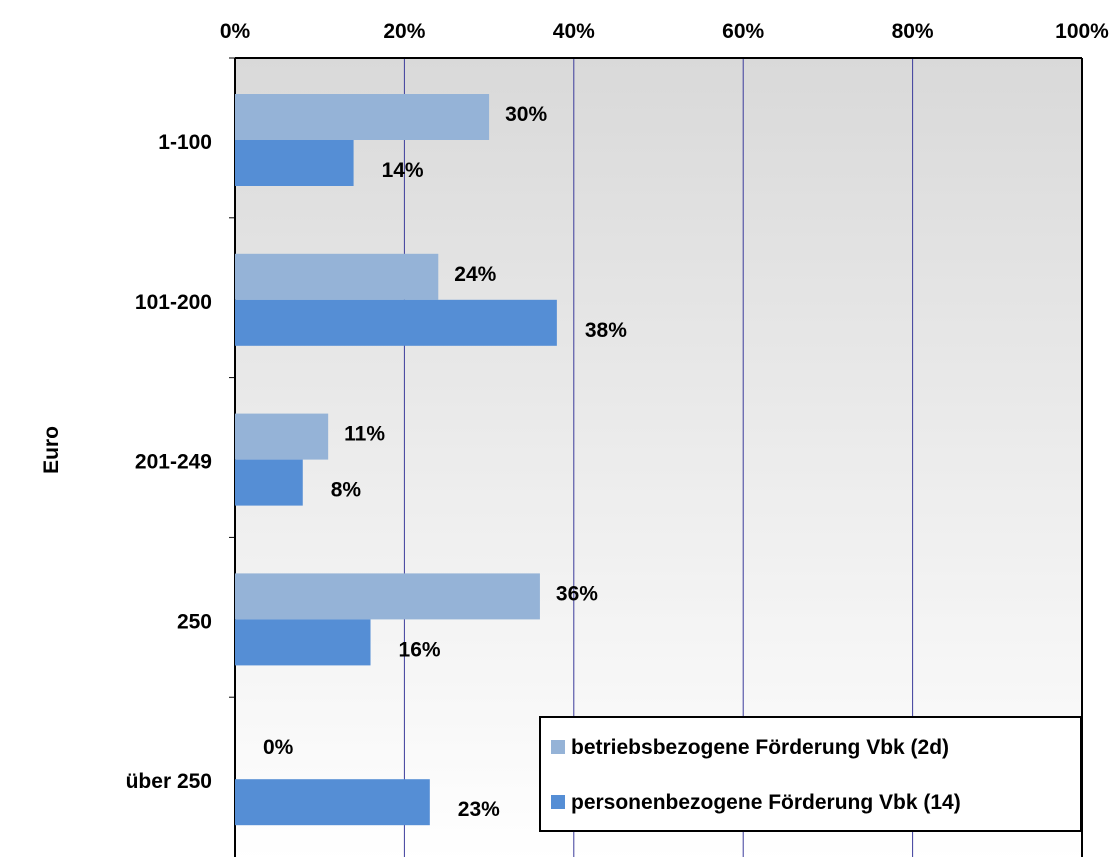  I want to click on x-tick-label: 40%, so click(574, 31).